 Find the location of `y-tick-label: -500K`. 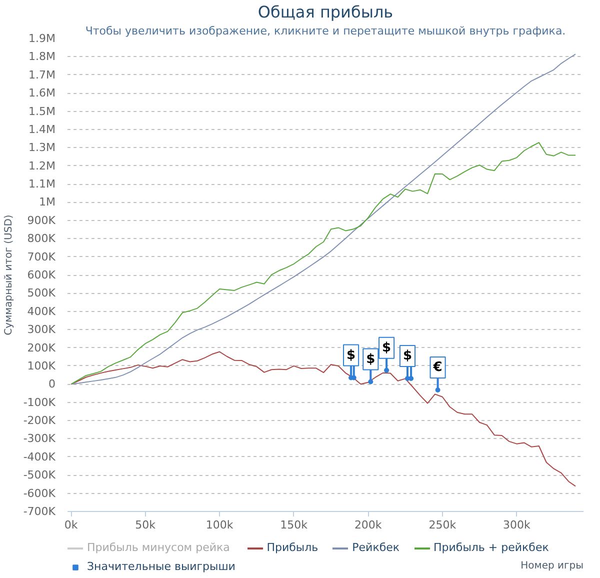

y-tick-label: -500K is located at coordinates (39, 475).